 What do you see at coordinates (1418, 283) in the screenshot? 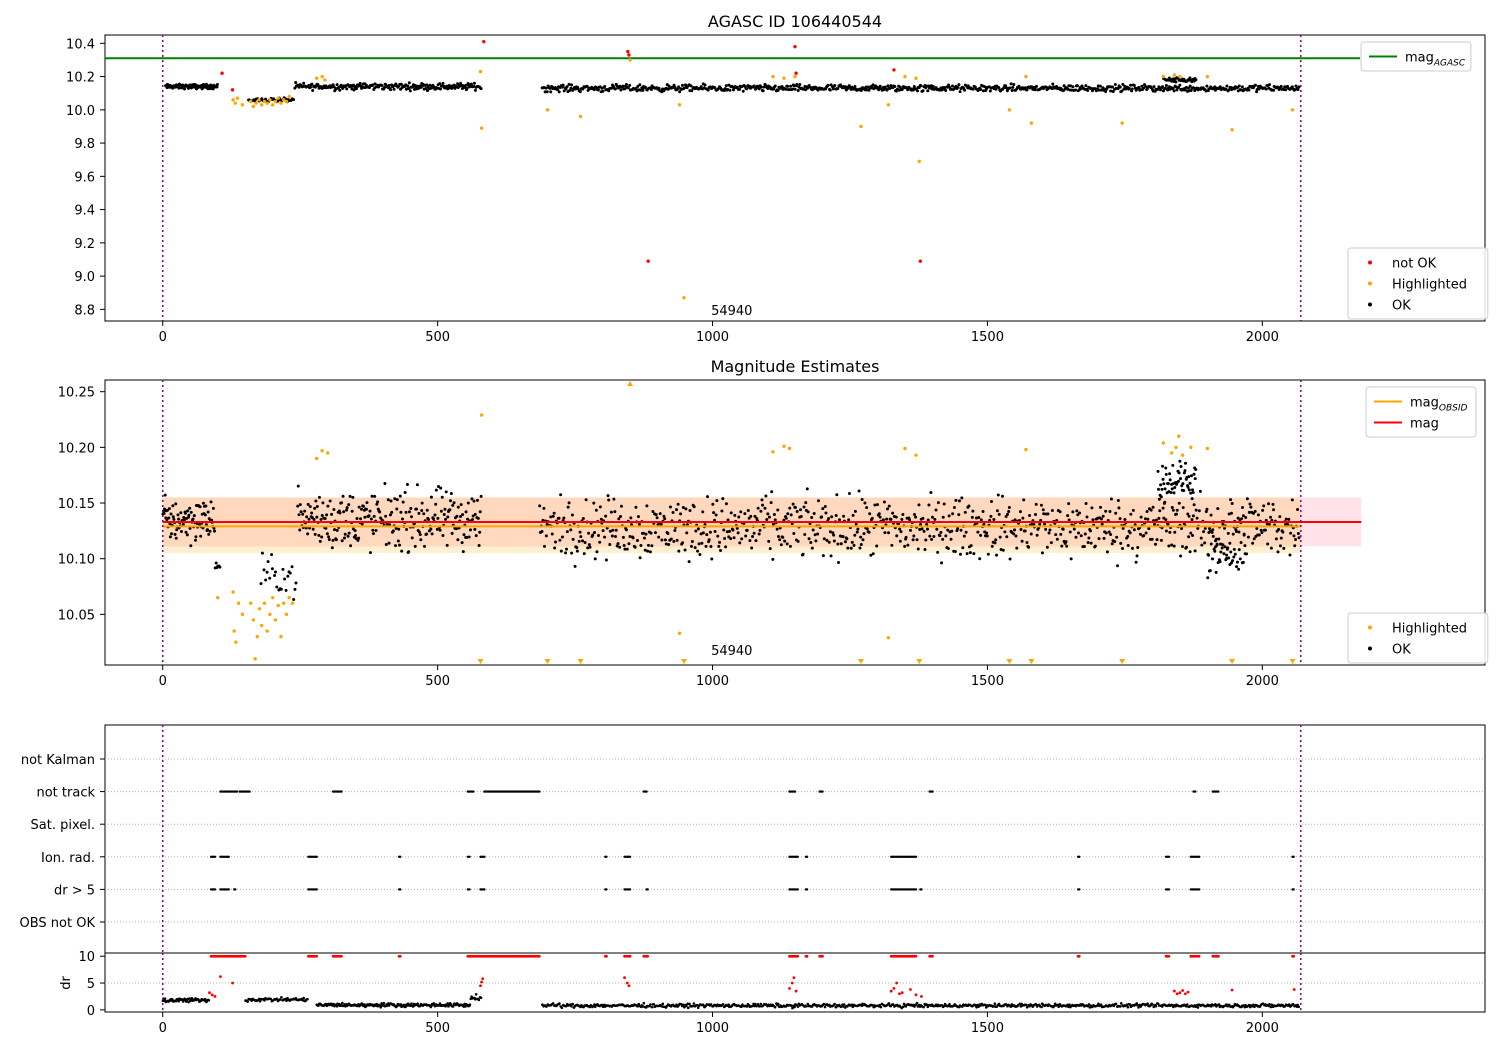
I see `legend-box` at bounding box center [1418, 283].